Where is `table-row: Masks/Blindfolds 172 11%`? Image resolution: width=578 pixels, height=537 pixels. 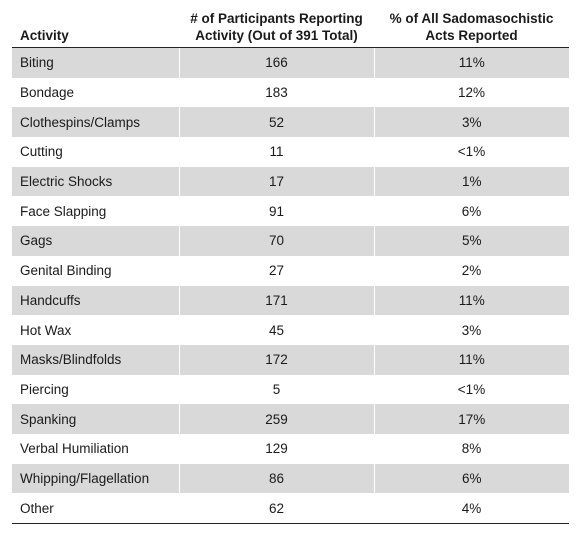
table-row: Masks/Blindfolds 172 11% is located at coordinates (290, 359).